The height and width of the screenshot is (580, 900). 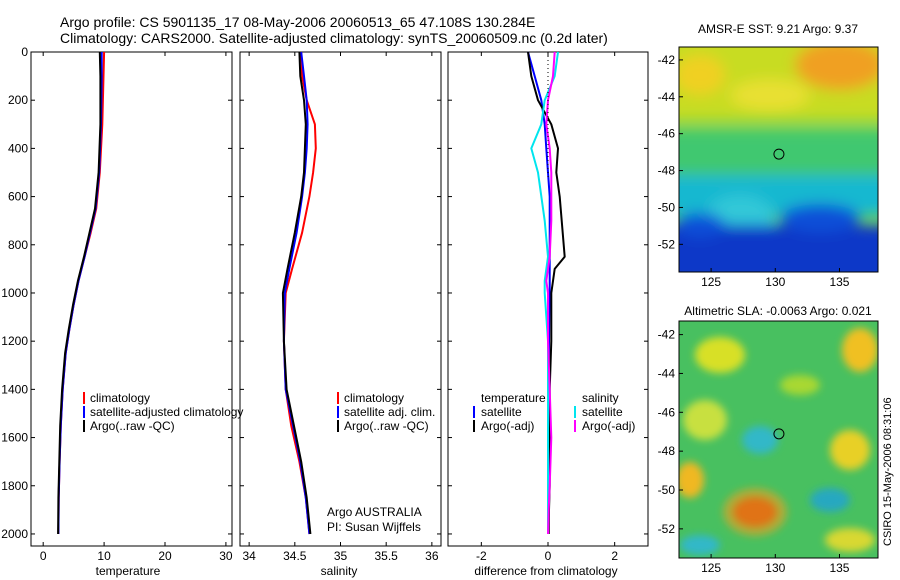 What do you see at coordinates (374, 512) in the screenshot?
I see `argo-australia-label: Argo AUSTRALIA` at bounding box center [374, 512].